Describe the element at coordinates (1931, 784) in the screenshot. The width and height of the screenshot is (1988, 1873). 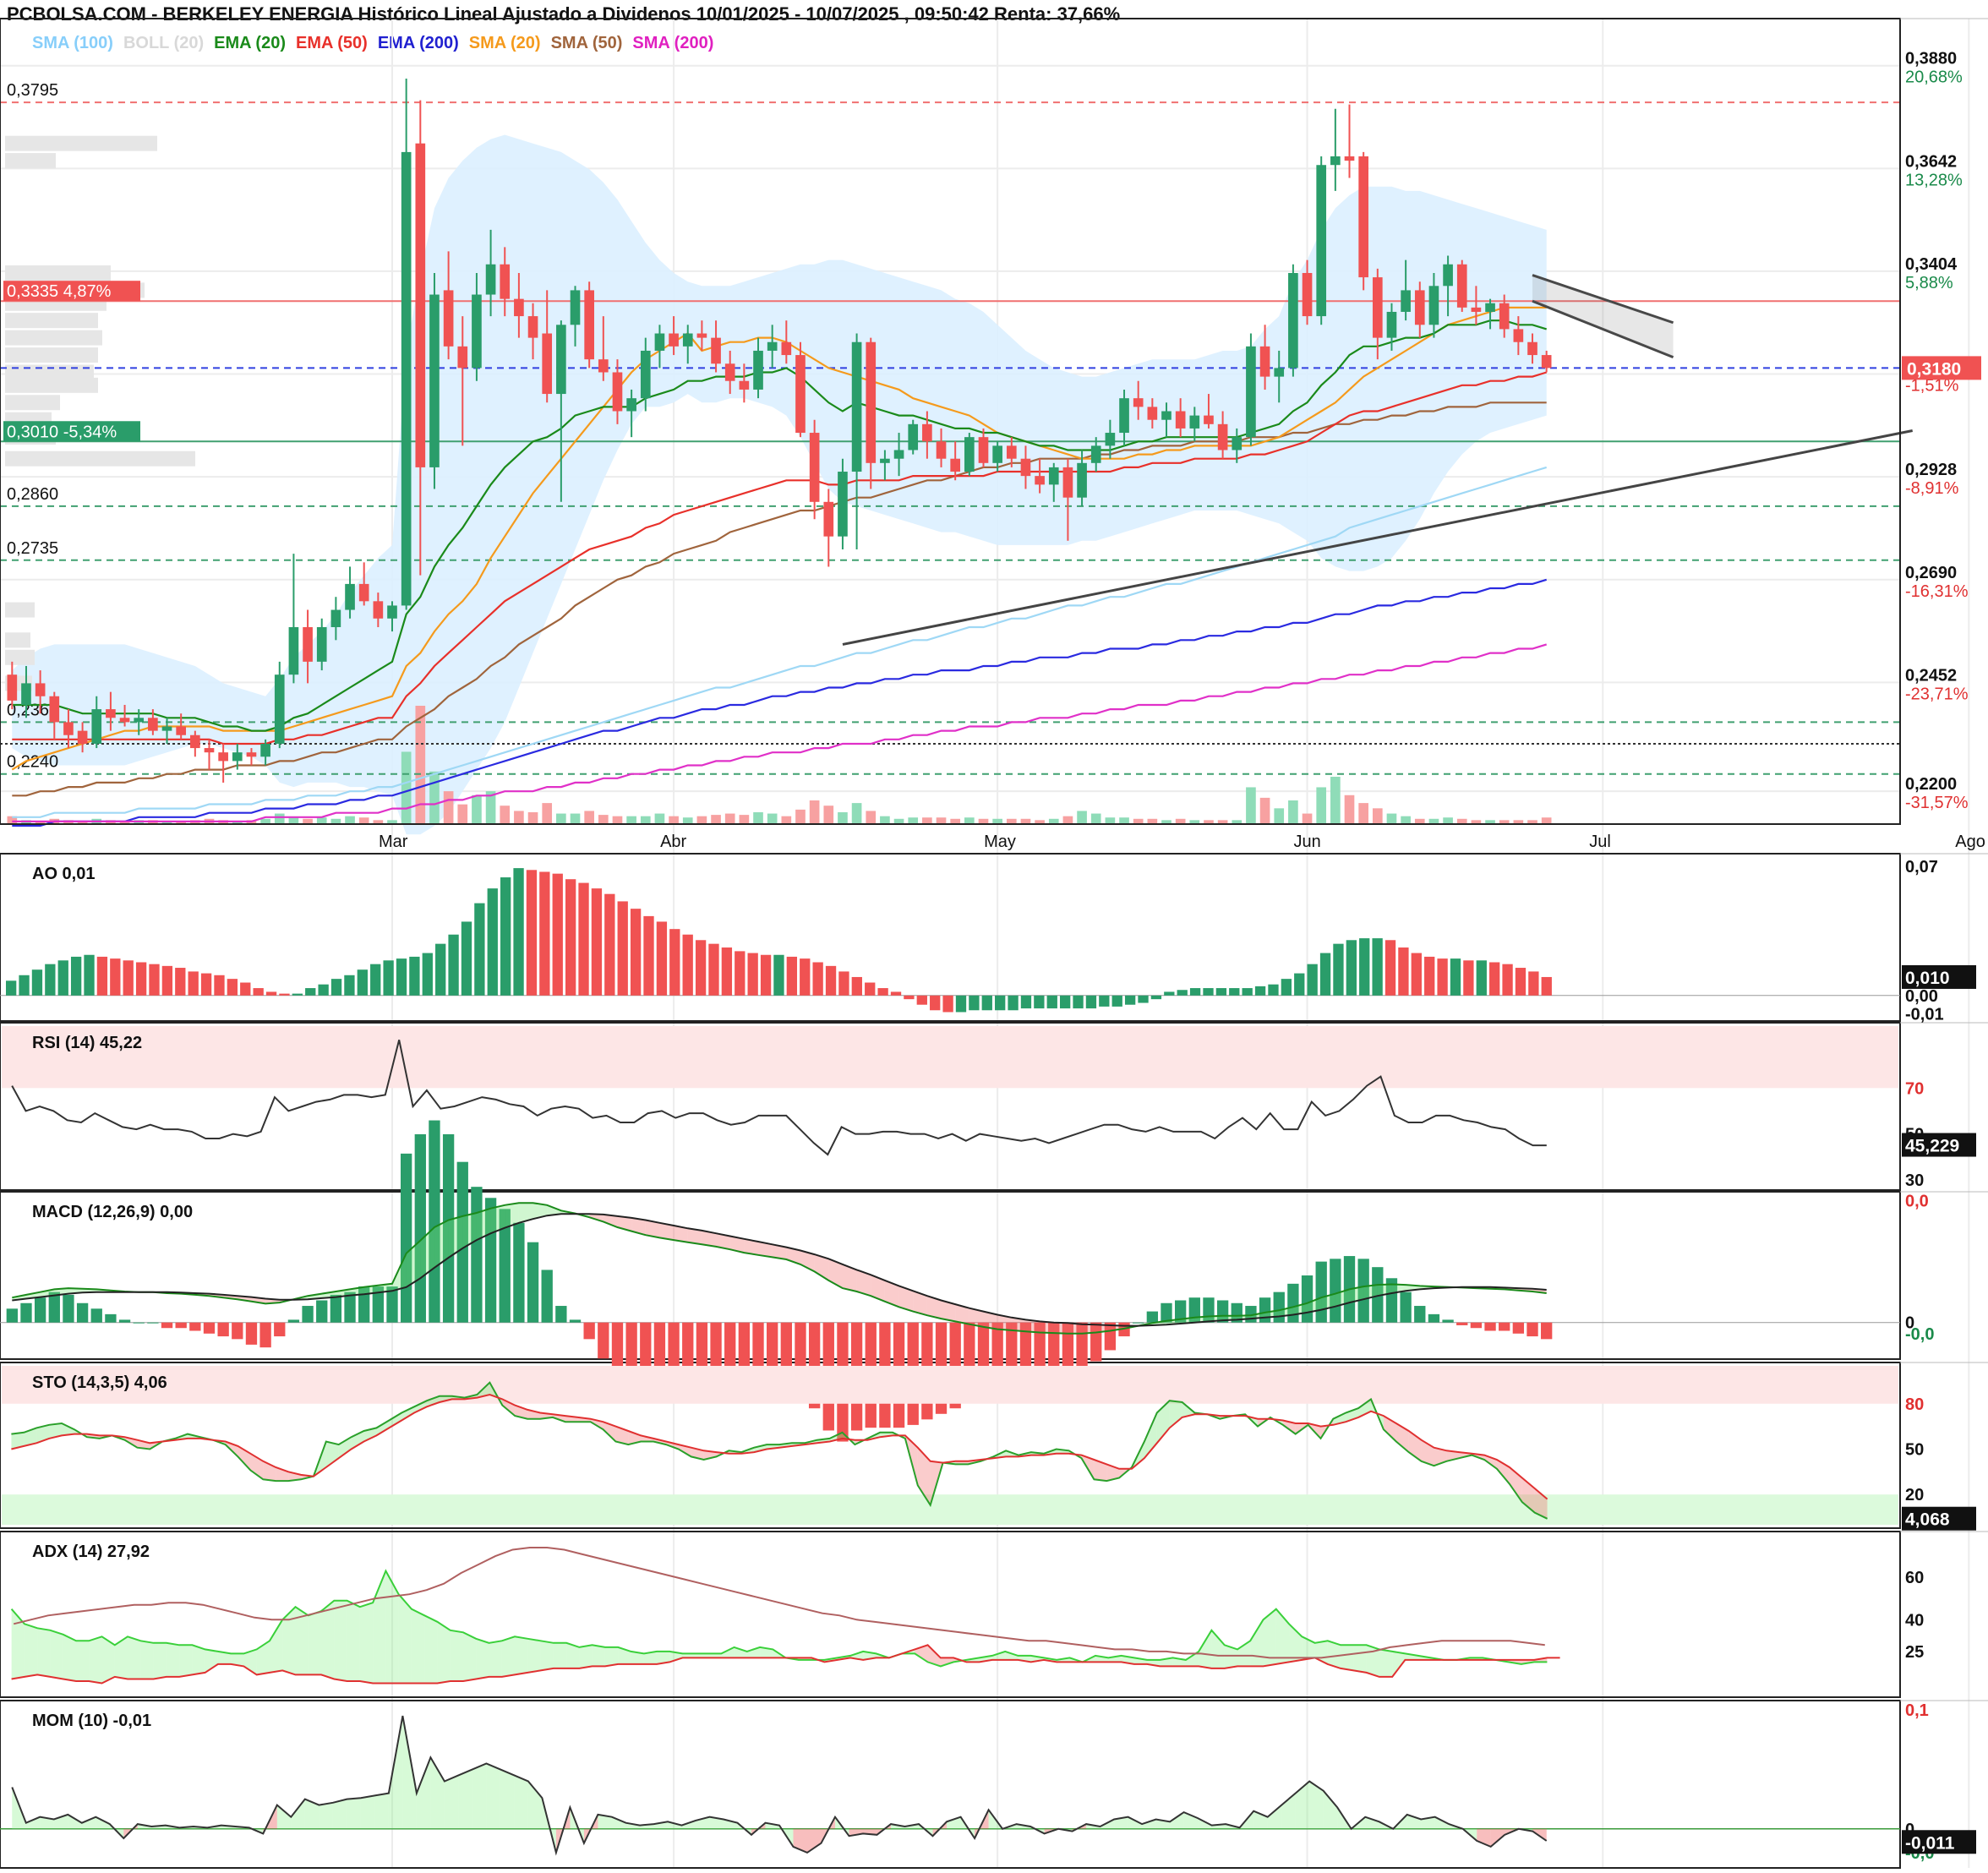
I see `price-tick-label: 0,2200` at that location.